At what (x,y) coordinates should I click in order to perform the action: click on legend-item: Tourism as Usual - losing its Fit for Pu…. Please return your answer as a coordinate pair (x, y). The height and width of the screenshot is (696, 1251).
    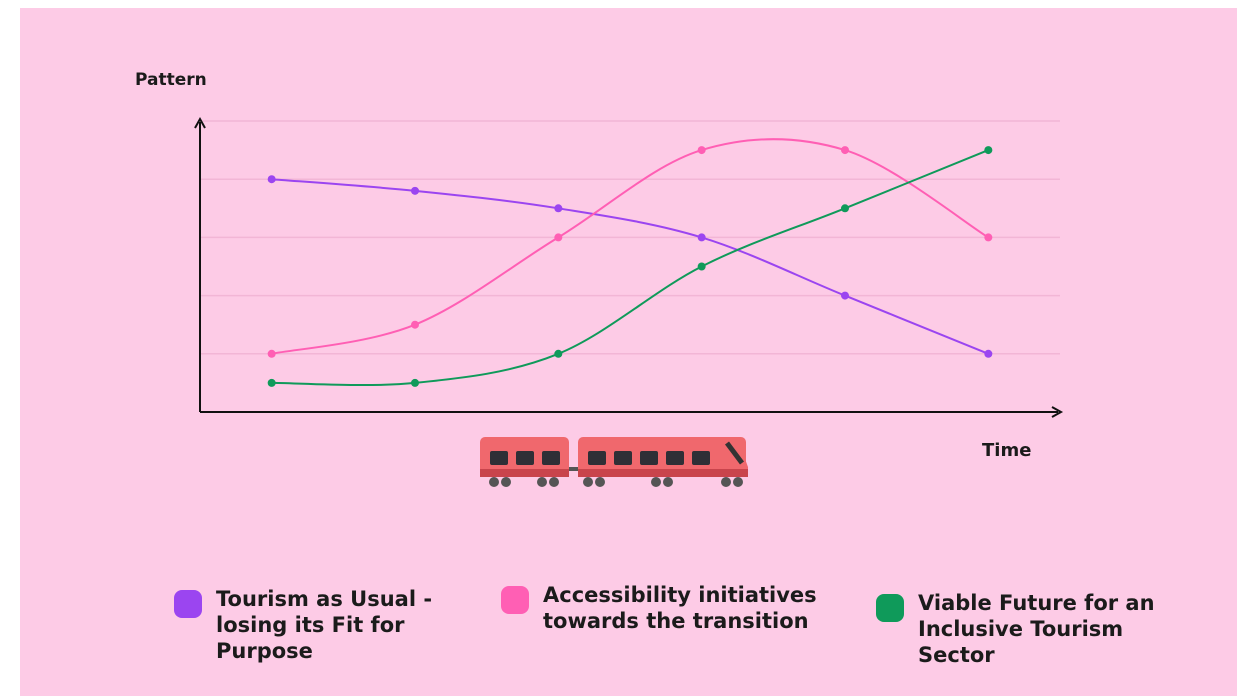
    Looking at the image, I should click on (320, 625).